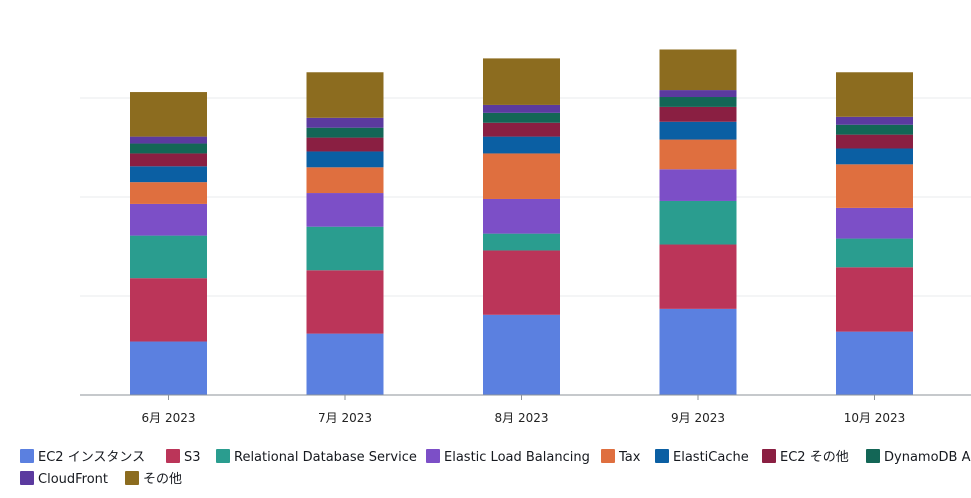  I want to click on legend-label: S3, so click(192, 457).